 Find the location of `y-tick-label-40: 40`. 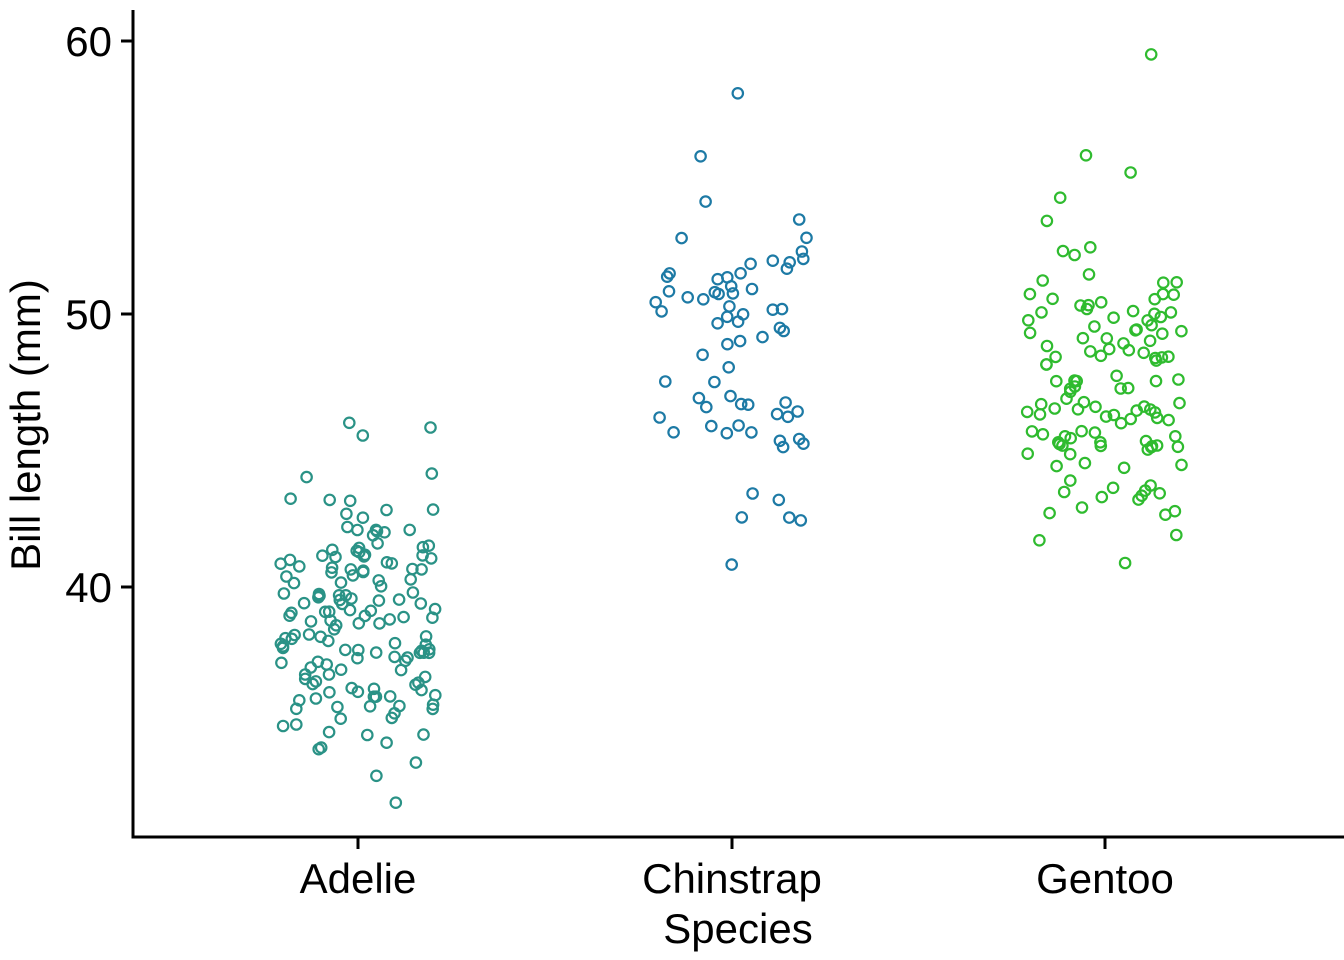

y-tick-label-40: 40 is located at coordinates (88, 587).